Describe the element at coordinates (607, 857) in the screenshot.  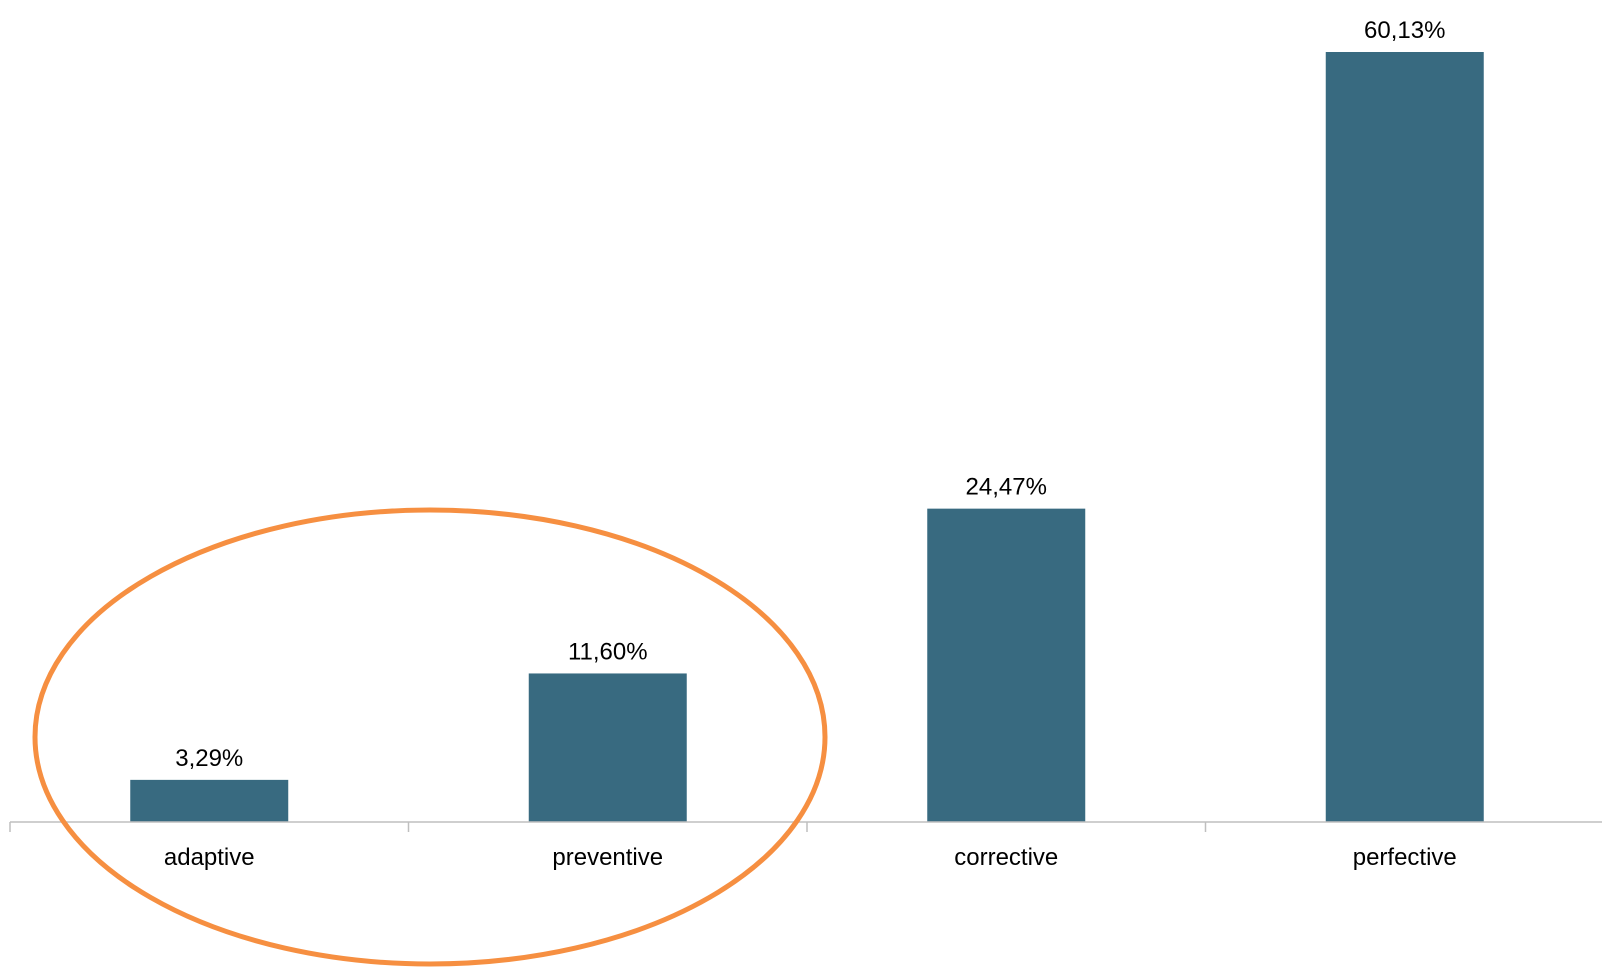
I see `x-tick-label-preventive: preventive` at that location.